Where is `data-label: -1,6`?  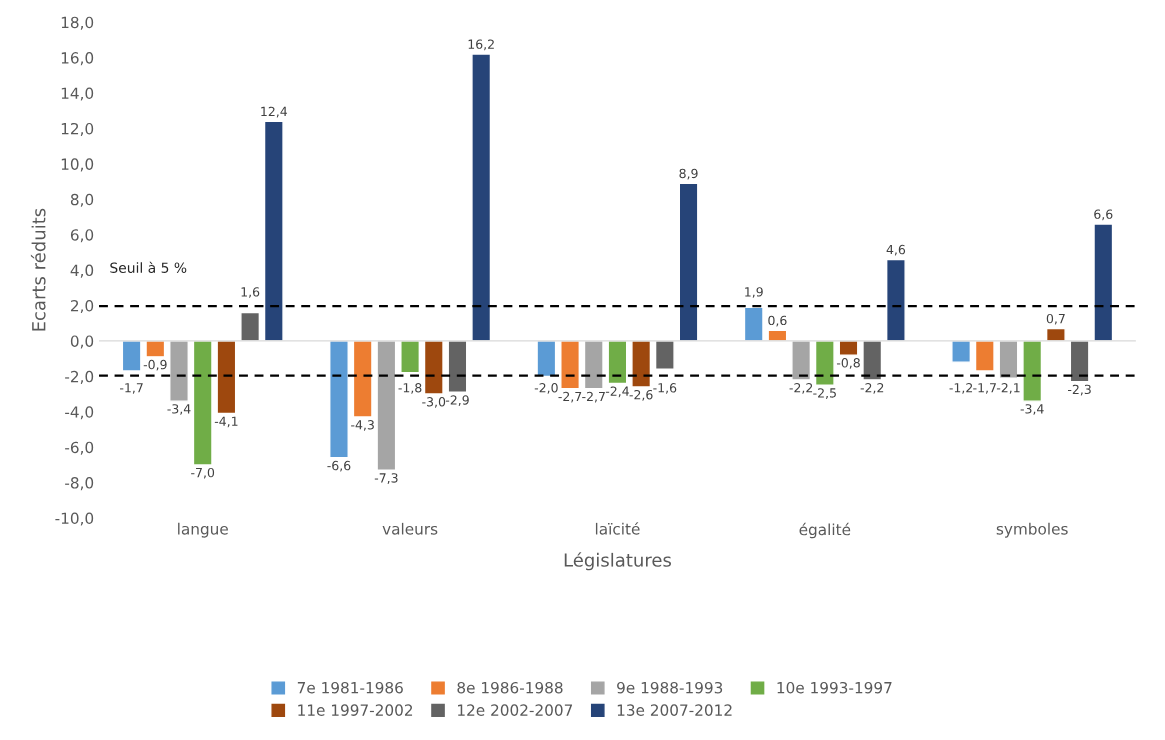
data-label: -1,6 is located at coordinates (665, 388).